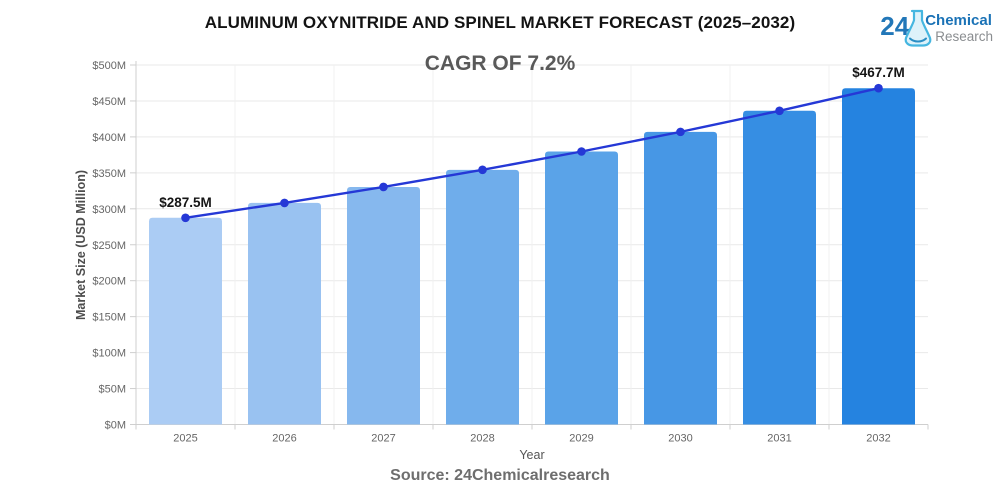 The height and width of the screenshot is (500, 1000). Describe the element at coordinates (958, 20) in the screenshot. I see `logo-line1: Chemical` at that location.